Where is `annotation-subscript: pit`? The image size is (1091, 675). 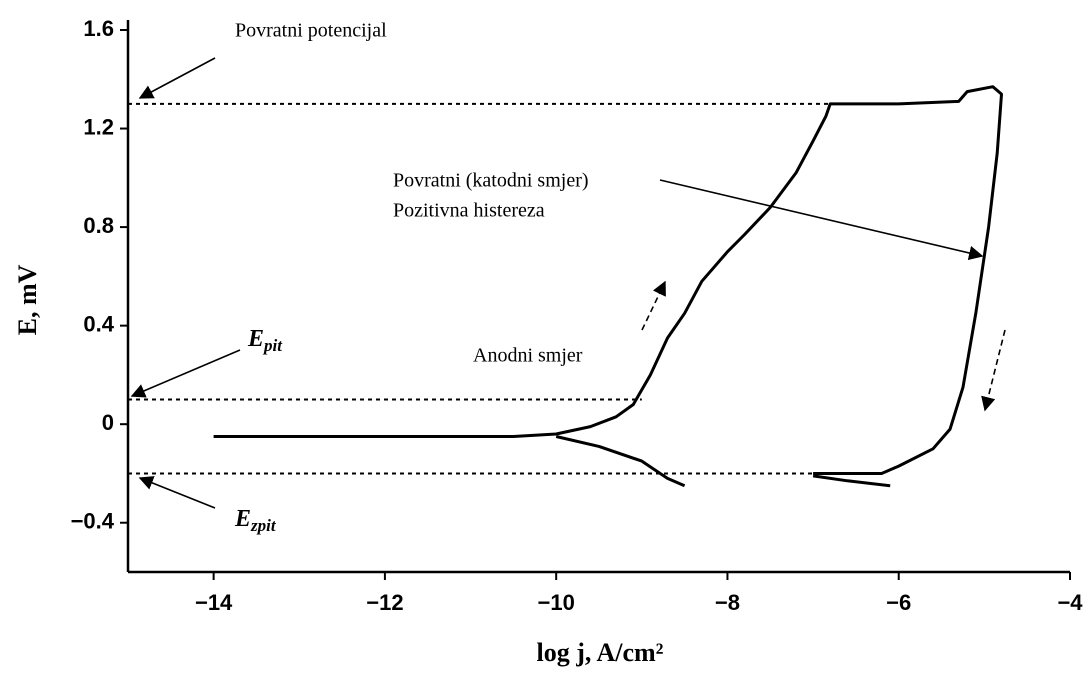 annotation-subscript: pit is located at coordinates (272, 345).